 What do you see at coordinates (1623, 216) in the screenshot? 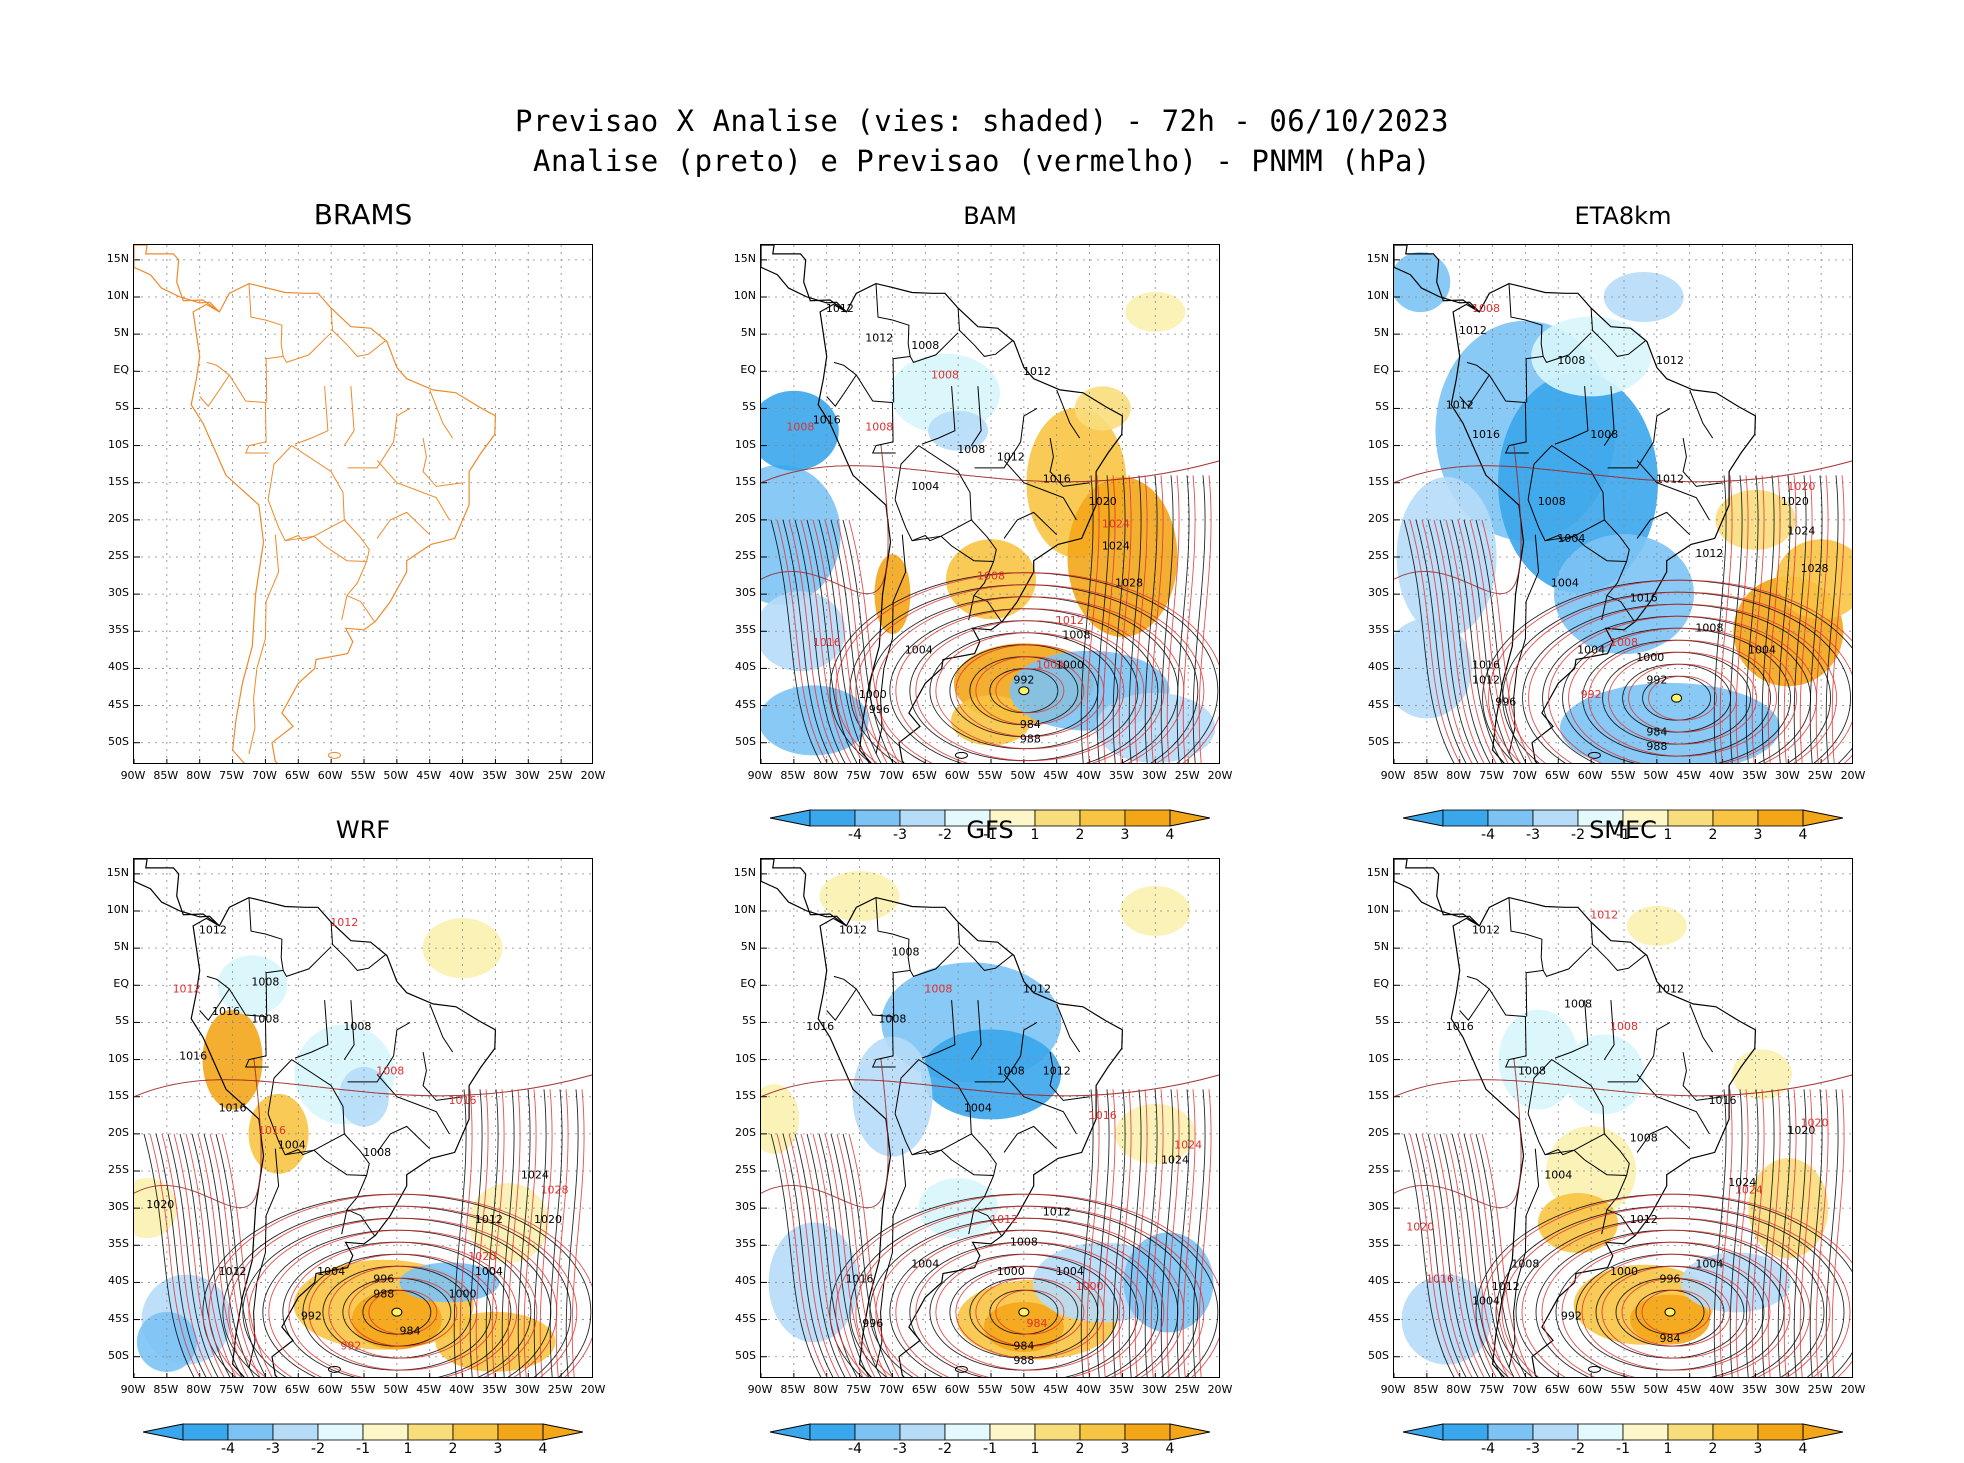
I see `panel-title: ETA8km` at bounding box center [1623, 216].